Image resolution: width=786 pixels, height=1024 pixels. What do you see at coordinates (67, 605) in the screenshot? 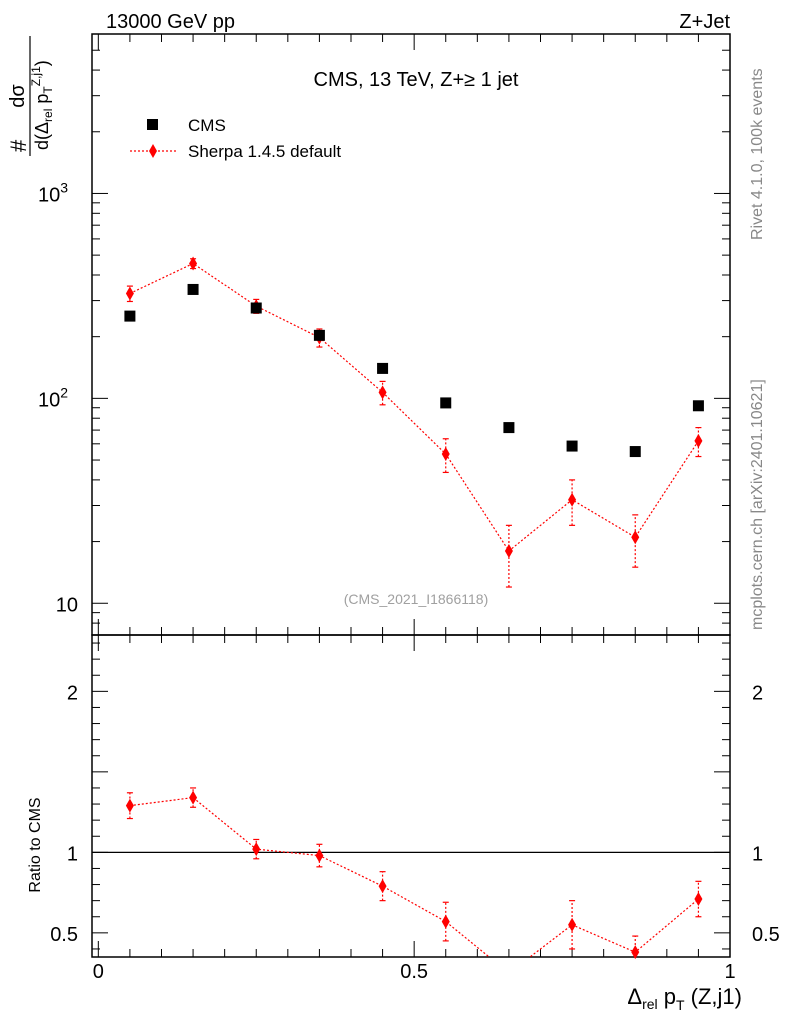
I see `main-y-tick-label: 10` at bounding box center [67, 605].